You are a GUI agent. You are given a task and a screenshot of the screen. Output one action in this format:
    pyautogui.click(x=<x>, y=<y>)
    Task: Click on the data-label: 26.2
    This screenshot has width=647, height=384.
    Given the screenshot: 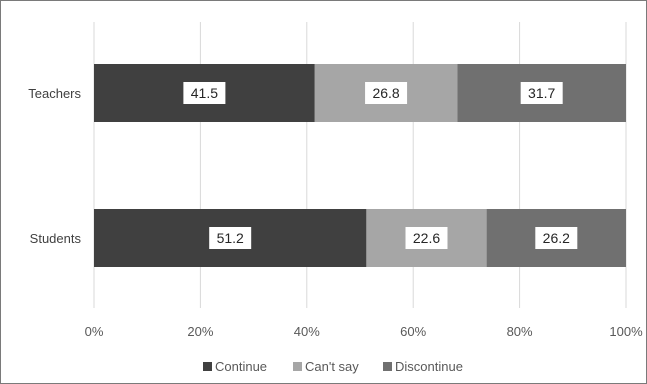 What is the action you would take?
    pyautogui.click(x=556, y=238)
    